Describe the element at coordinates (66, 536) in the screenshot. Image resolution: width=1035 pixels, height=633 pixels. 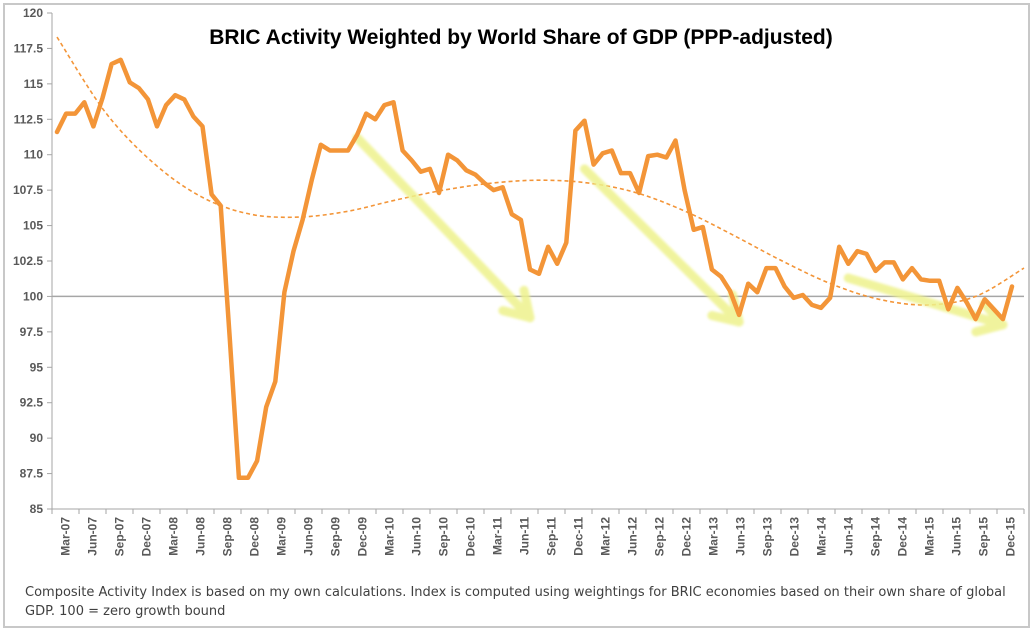
I see `x-tick-label: Mar-07` at that location.